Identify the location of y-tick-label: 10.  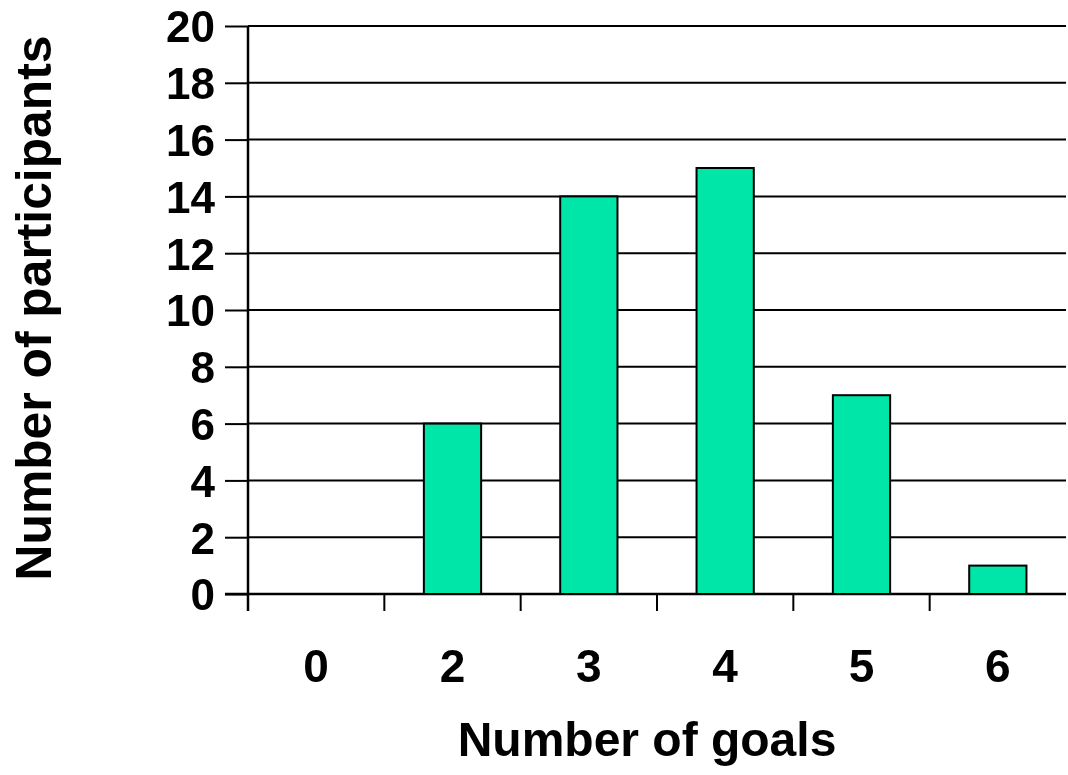
(190, 311).